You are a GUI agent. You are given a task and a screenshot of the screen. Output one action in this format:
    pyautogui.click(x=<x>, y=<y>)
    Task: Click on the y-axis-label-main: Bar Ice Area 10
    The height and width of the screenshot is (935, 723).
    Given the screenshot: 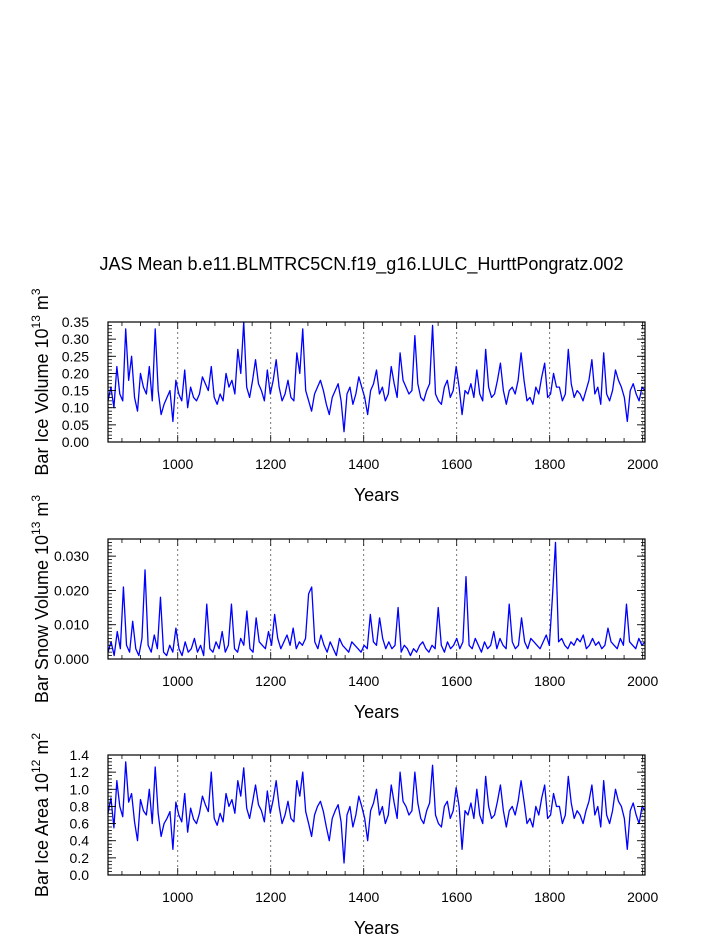 What is the action you would take?
    pyautogui.click(x=42, y=835)
    